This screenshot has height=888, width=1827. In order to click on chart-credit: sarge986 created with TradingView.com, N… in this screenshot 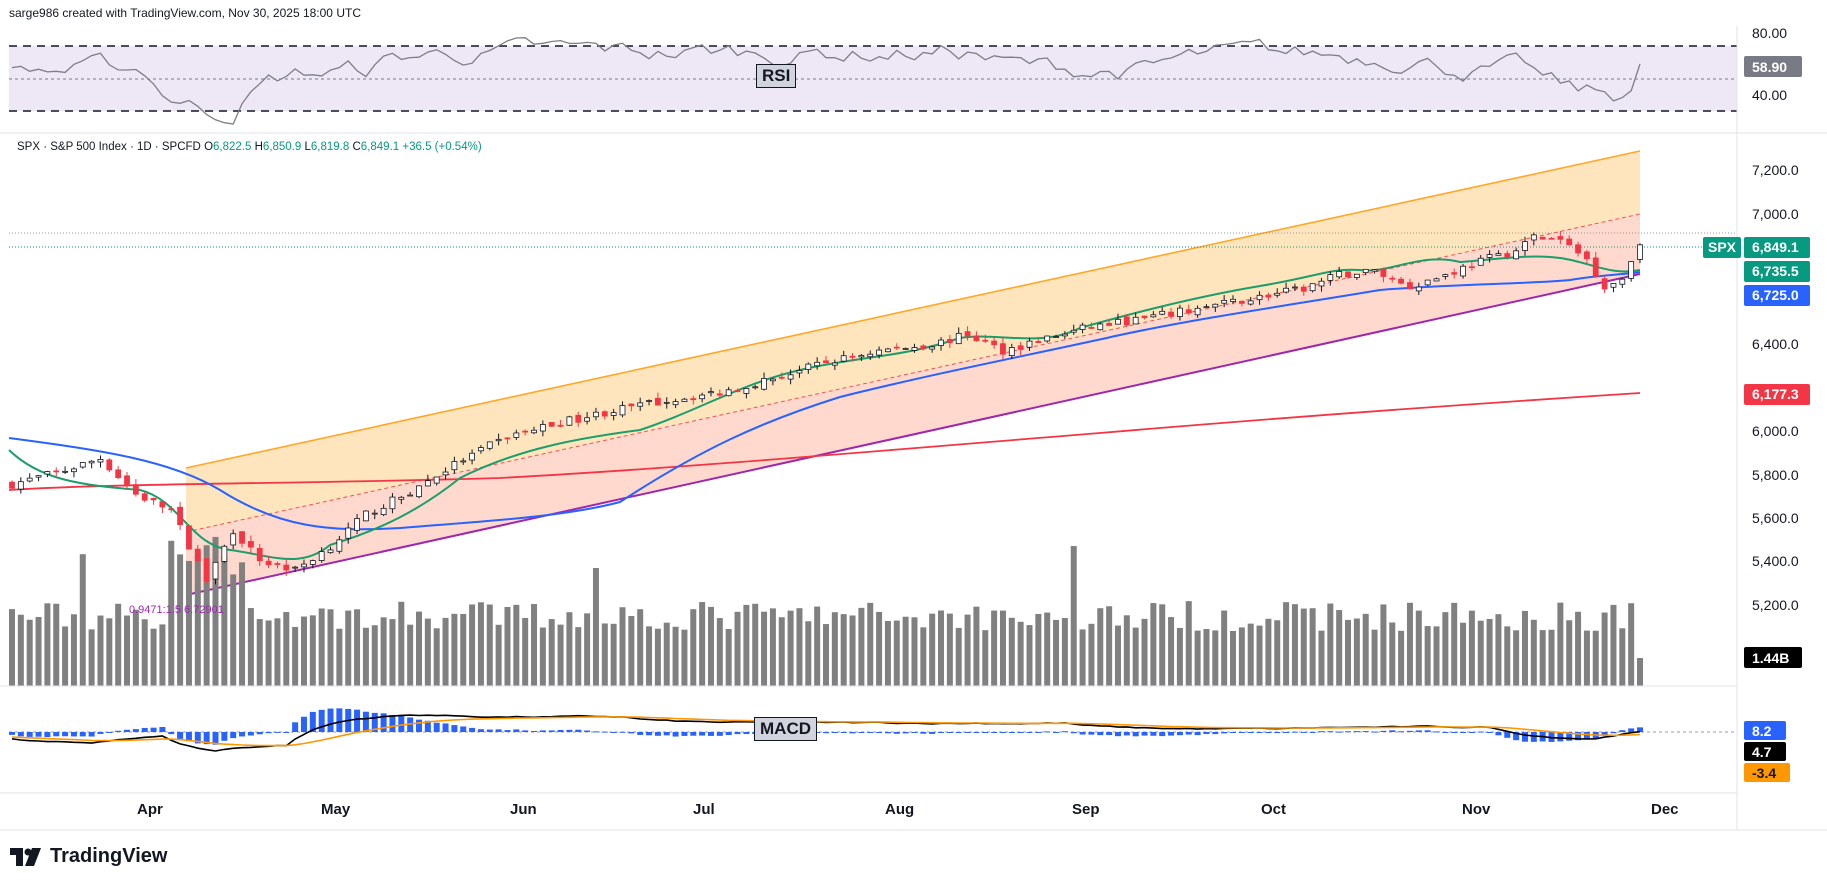, I will do `click(185, 13)`.